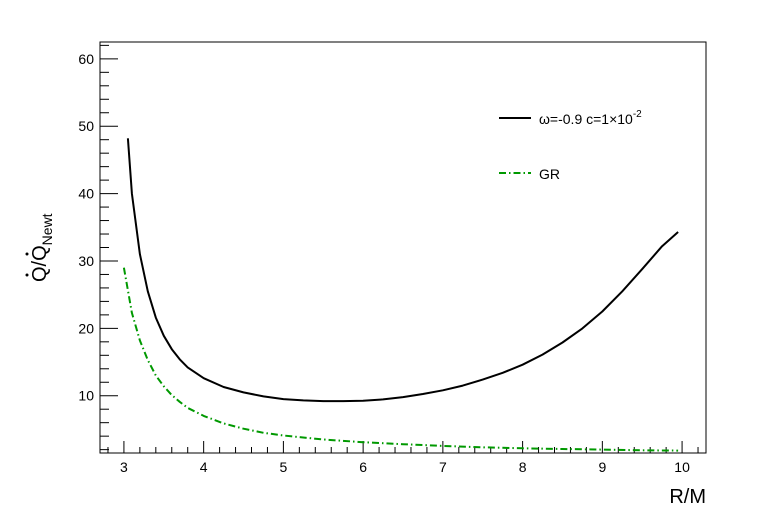  I want to click on x-tick-label: 9, so click(602, 467).